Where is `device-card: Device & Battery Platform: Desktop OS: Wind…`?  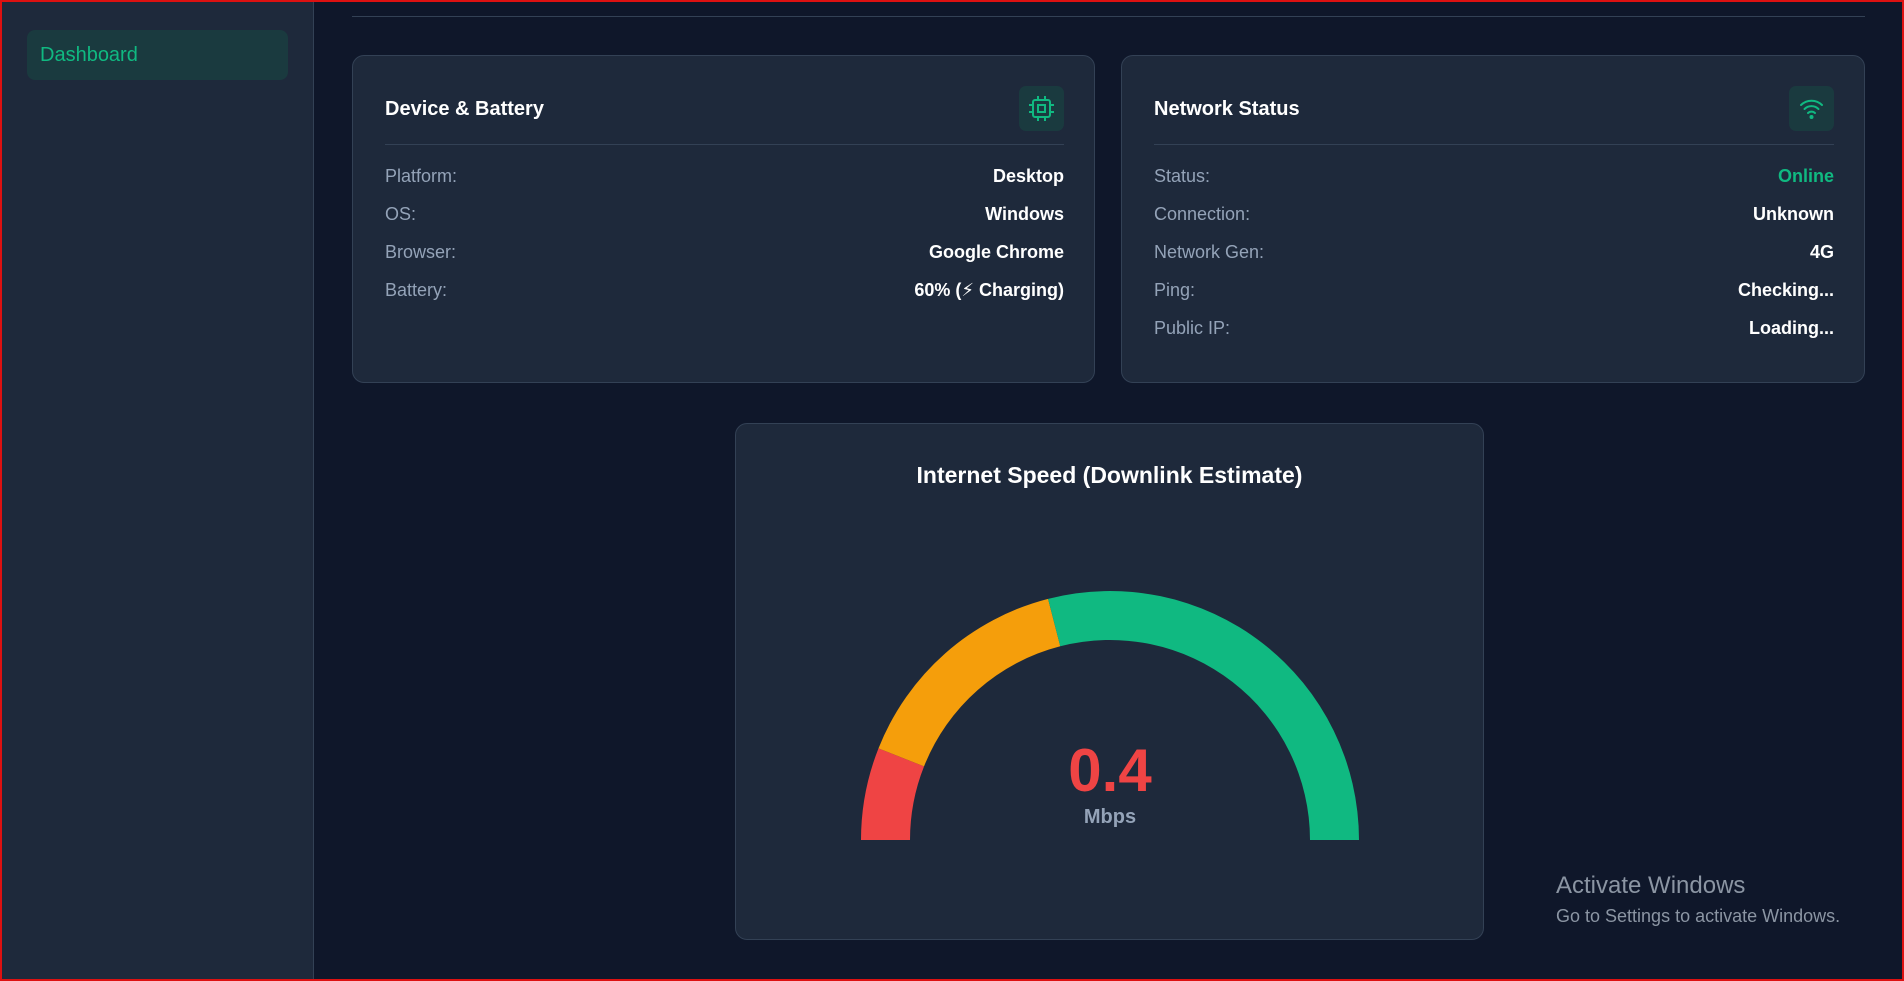 device-card: Device & Battery Platform: Desktop OS: Wind… is located at coordinates (723, 219).